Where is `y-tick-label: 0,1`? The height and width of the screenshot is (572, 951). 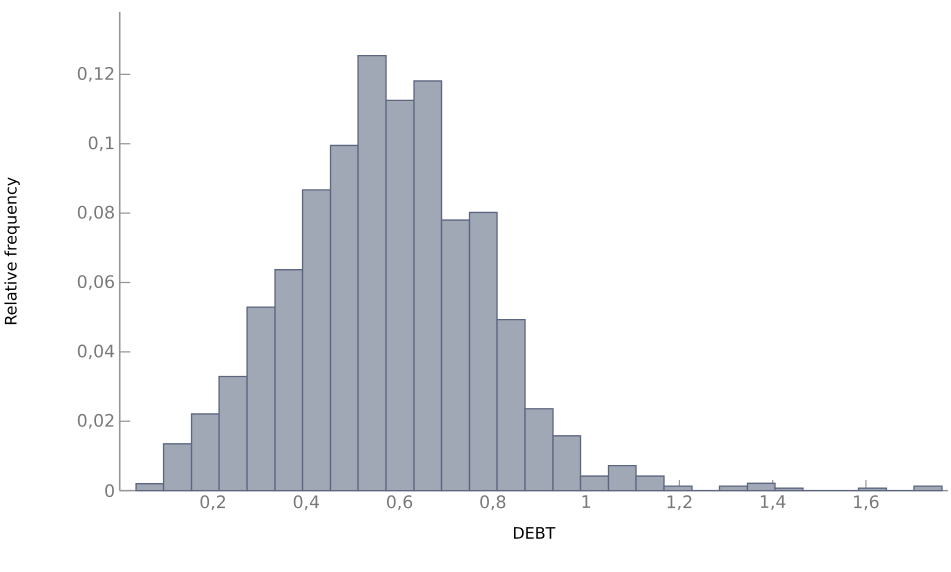
y-tick-label: 0,1 is located at coordinates (101, 144).